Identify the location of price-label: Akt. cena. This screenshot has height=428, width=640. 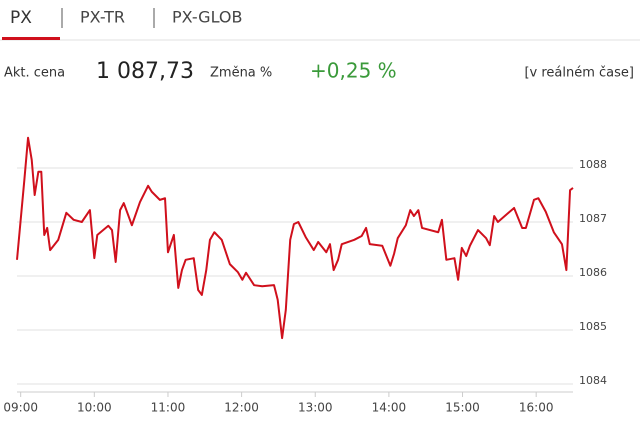
(34, 73).